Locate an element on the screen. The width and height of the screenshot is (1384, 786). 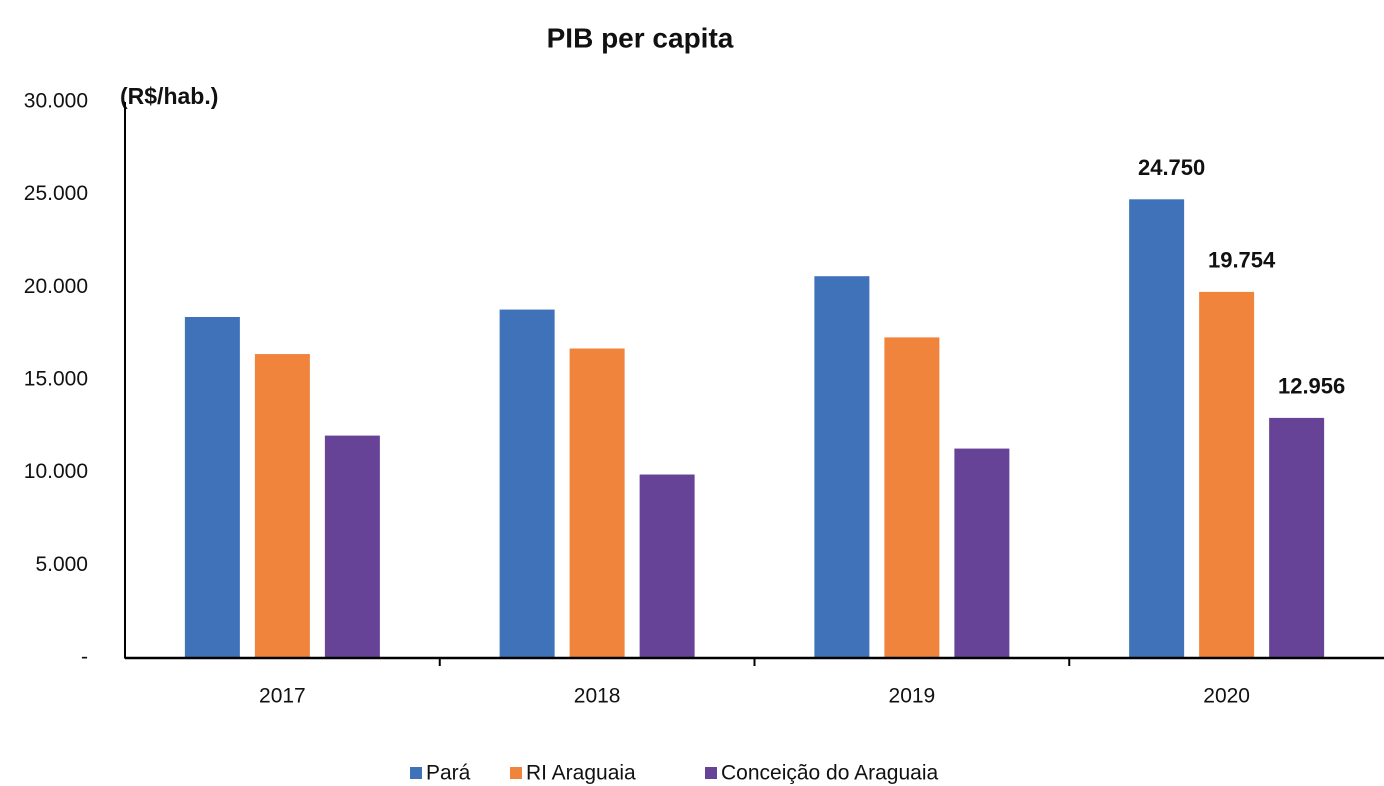
x-tick-label: 2020 is located at coordinates (1226, 696).